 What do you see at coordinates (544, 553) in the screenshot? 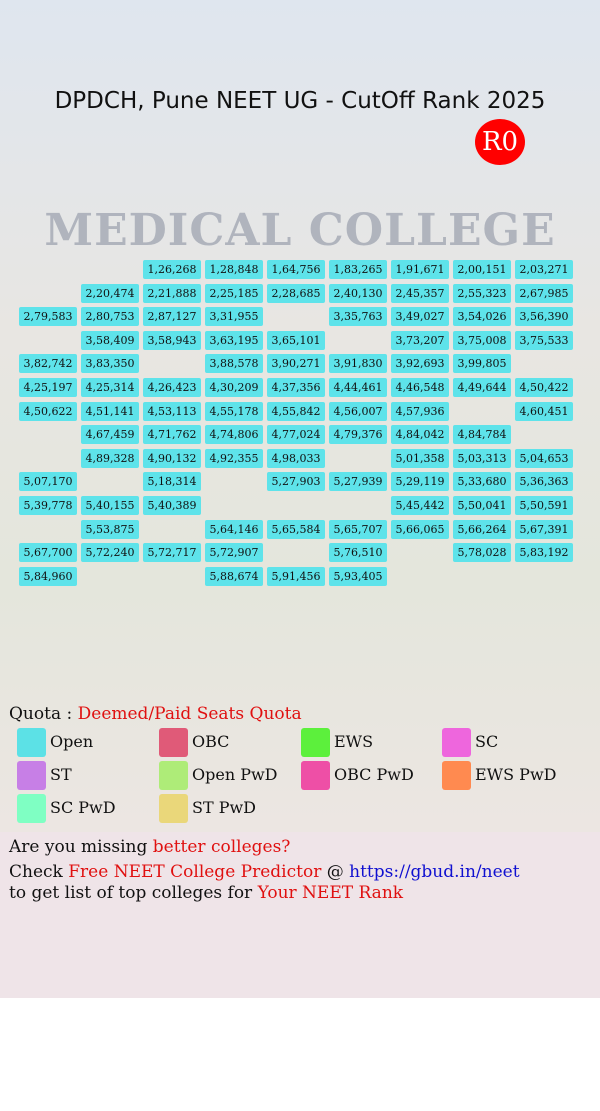
I see `rank-chip: 5,83,192` at bounding box center [544, 553].